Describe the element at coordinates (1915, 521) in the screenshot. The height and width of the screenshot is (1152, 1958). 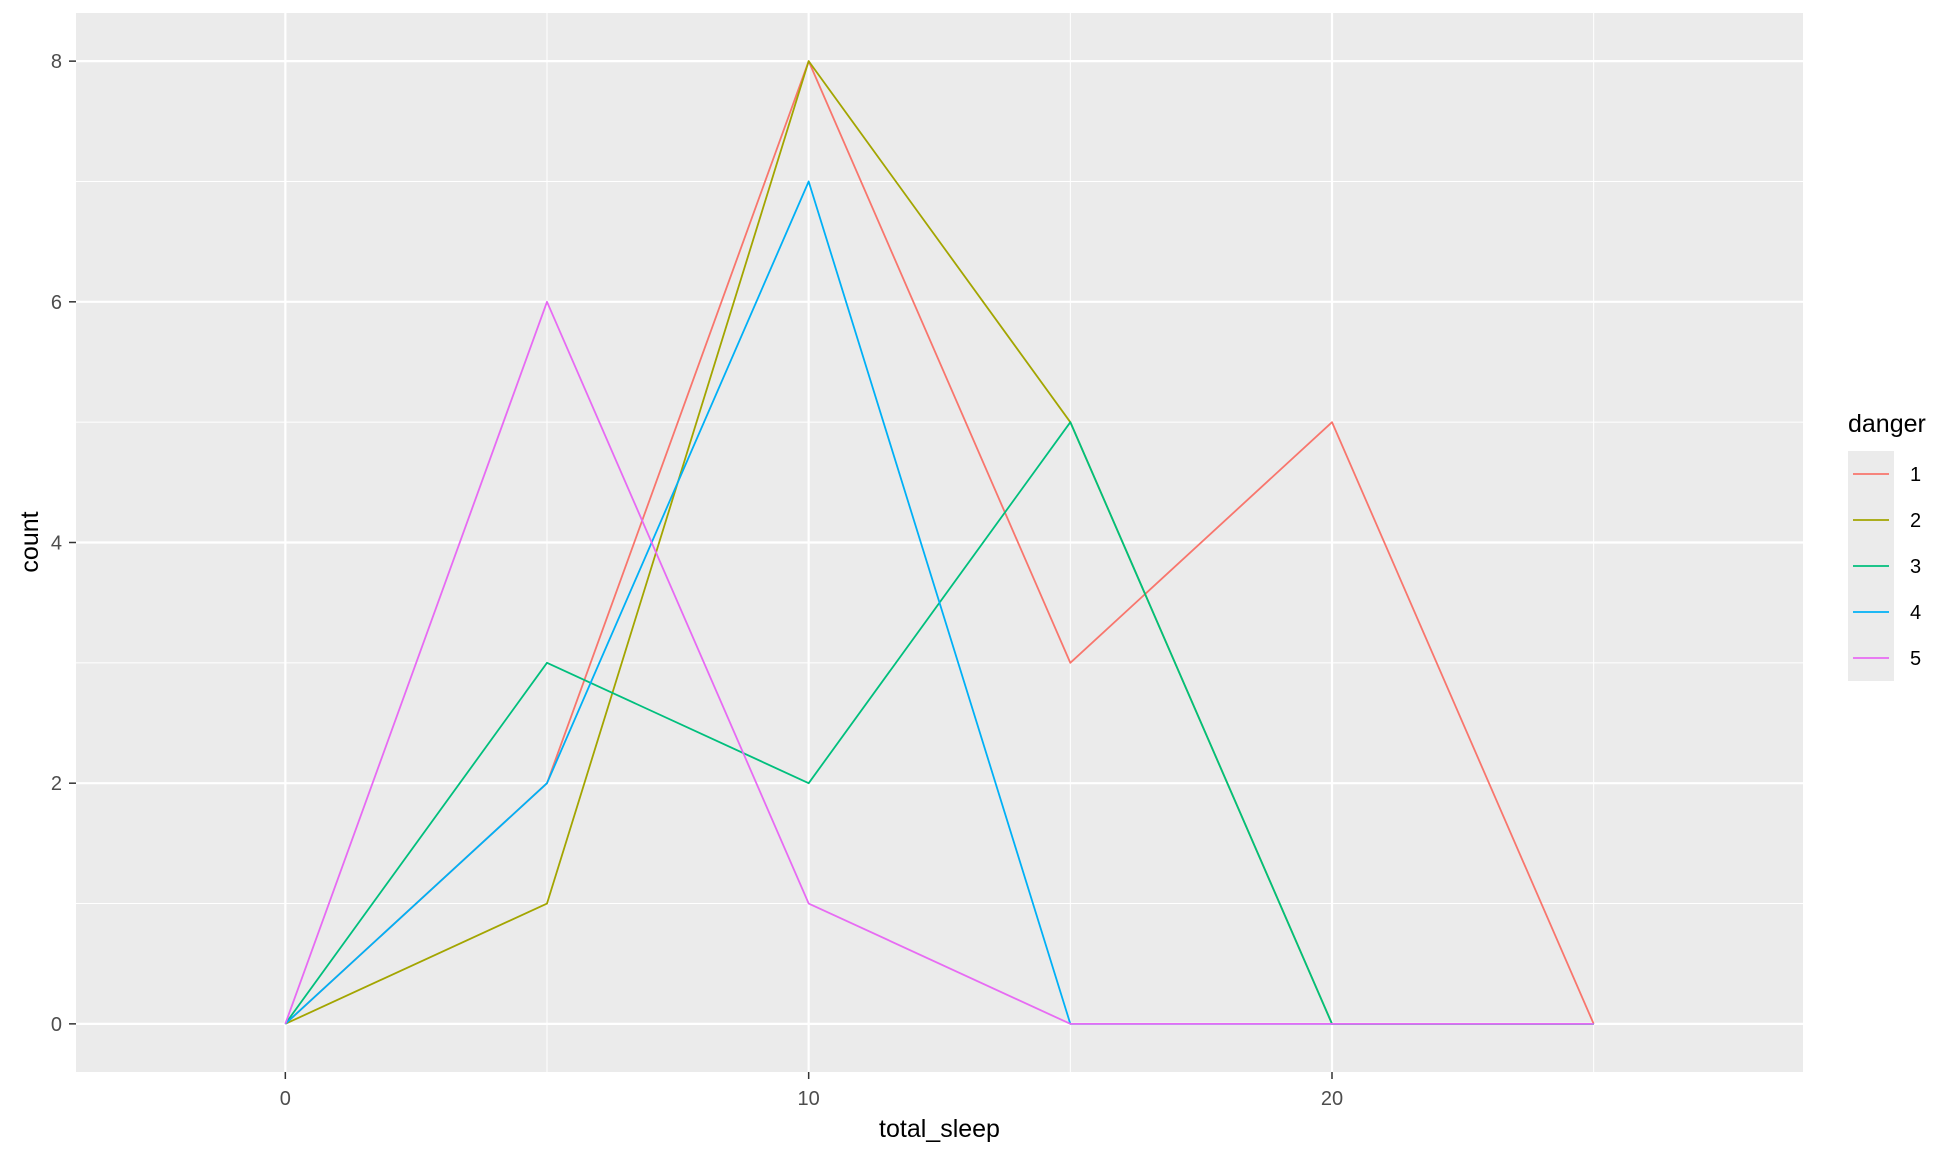
I see `legend-label-2: 2` at that location.